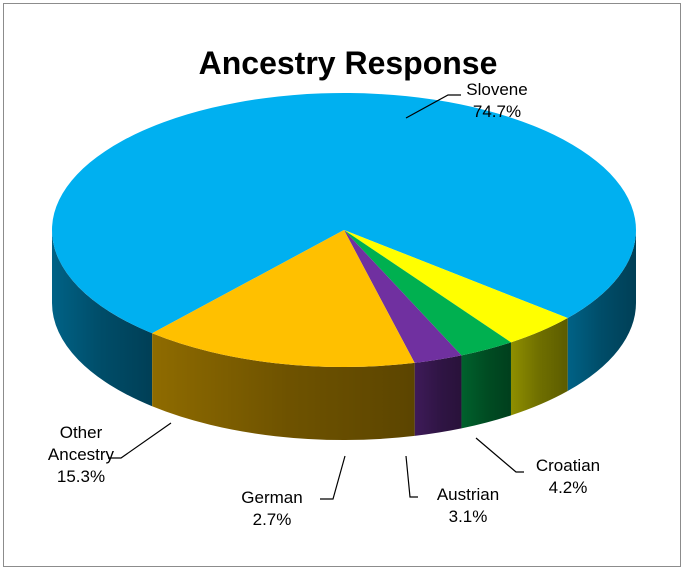 The height and width of the screenshot is (572, 686). Describe the element at coordinates (348, 63) in the screenshot. I see `chart-title: Ancestry Response` at that location.